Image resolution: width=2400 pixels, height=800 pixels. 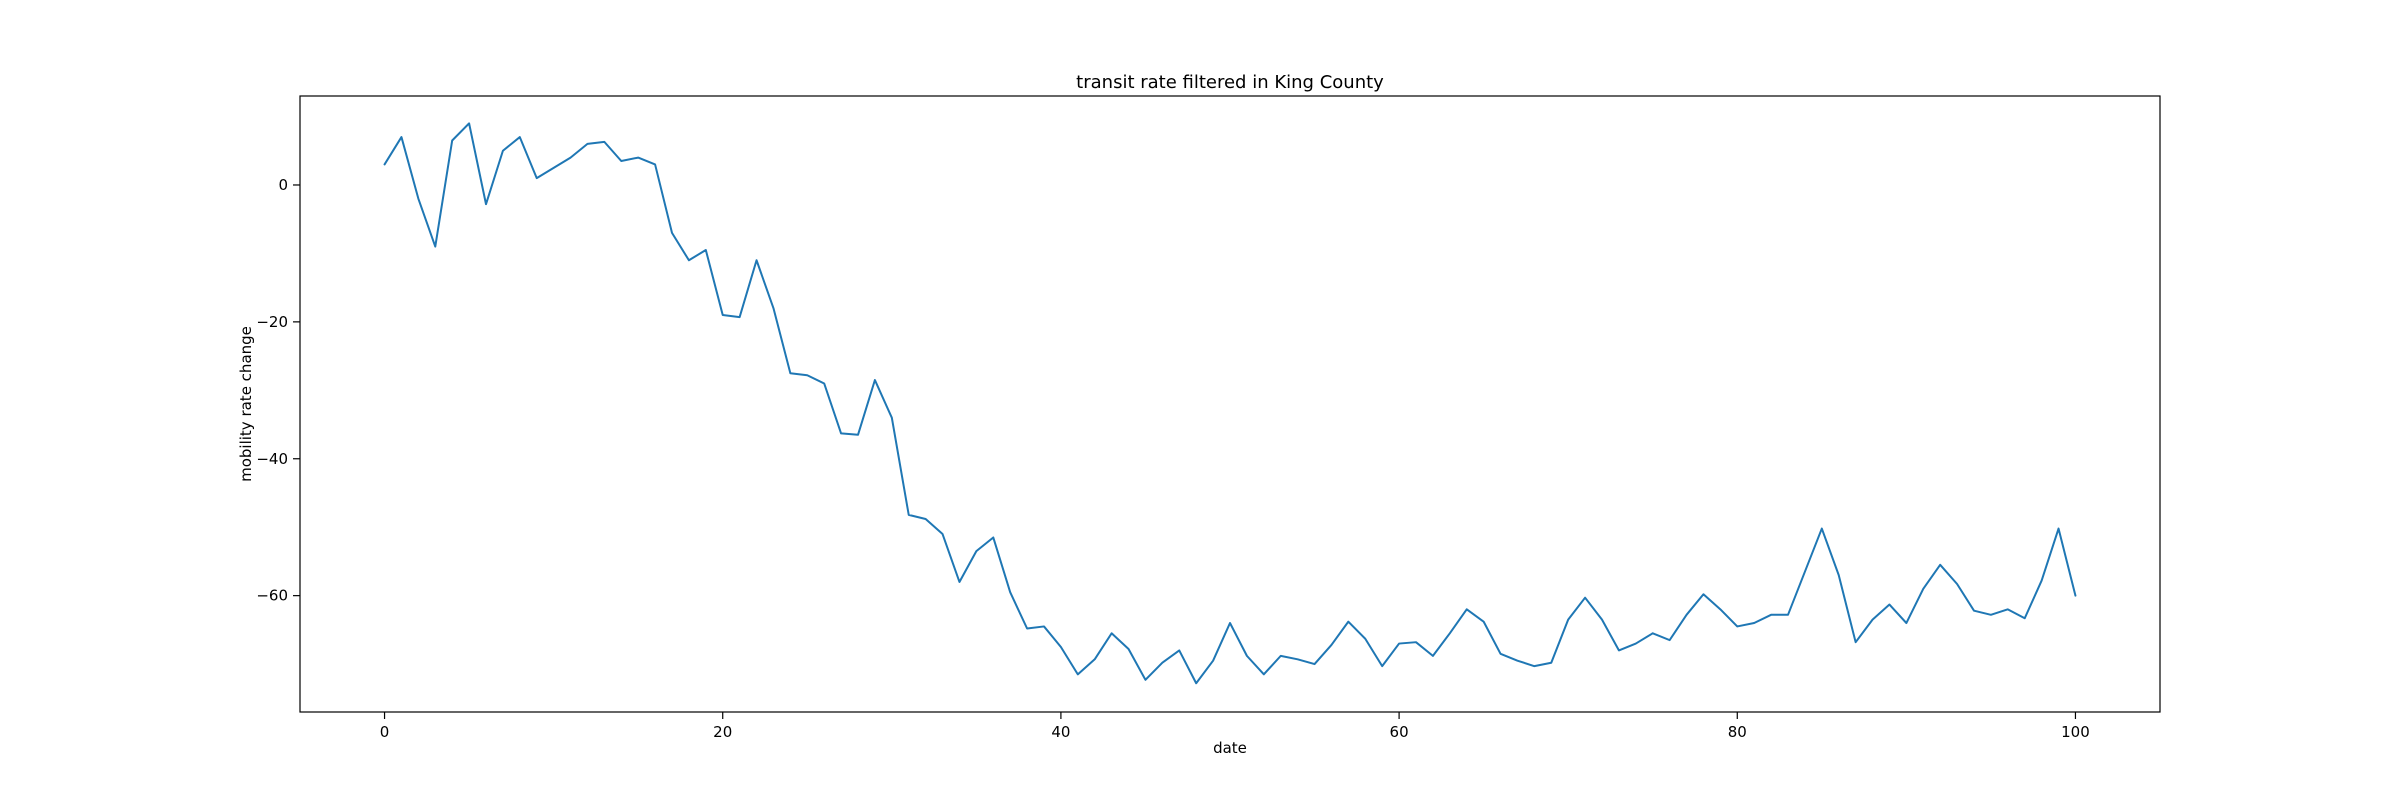 I want to click on x-tick-label: 100, so click(x=2075, y=732).